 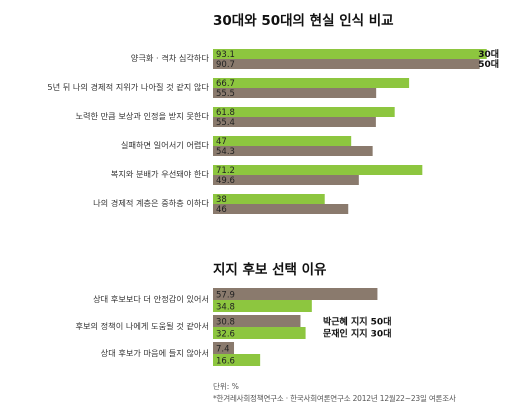 What do you see at coordinates (128, 87) in the screenshot?
I see `category-label: 5년 뒤 나의 경제적 지위가 나아질 것 같지 않다` at bounding box center [128, 87].